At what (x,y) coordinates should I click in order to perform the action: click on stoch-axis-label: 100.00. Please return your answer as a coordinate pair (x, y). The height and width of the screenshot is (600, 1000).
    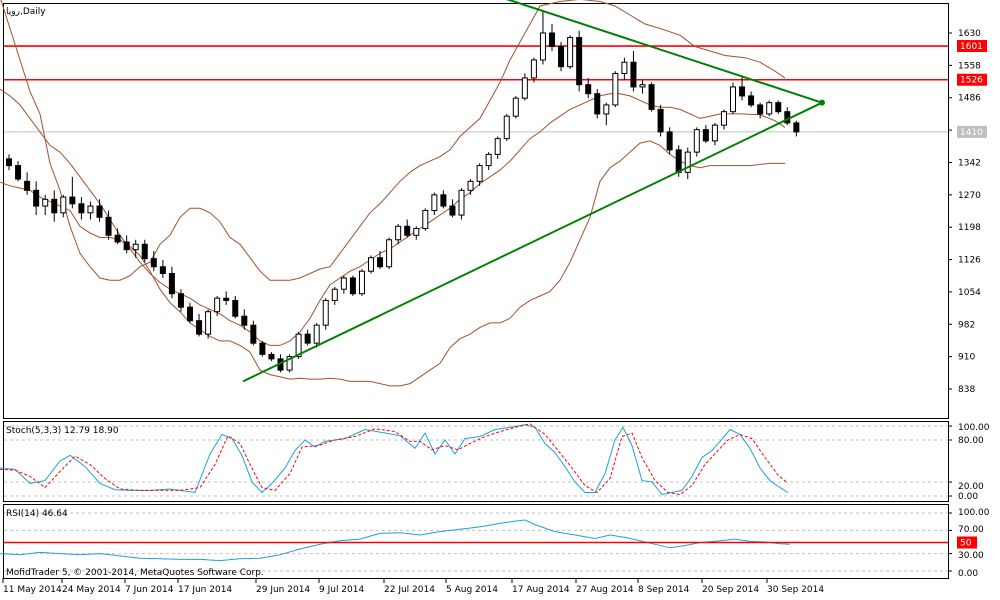
    Looking at the image, I should click on (974, 428).